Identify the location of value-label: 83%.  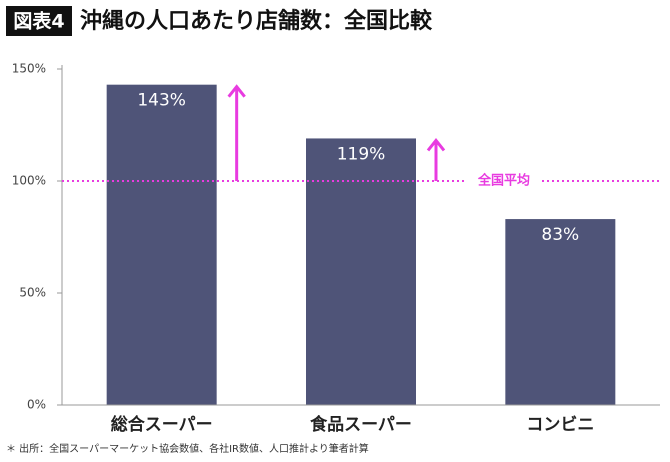
(560, 235).